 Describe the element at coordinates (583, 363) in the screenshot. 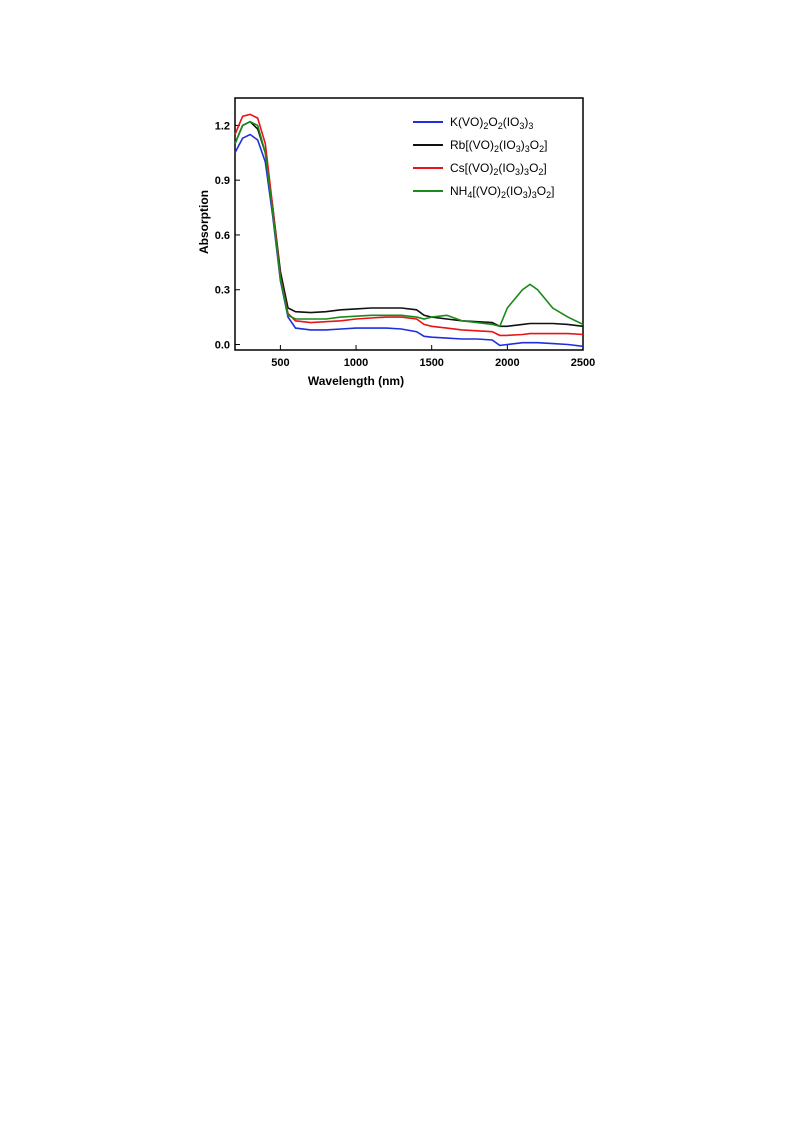

I see `x-tick-label: 2500` at that location.